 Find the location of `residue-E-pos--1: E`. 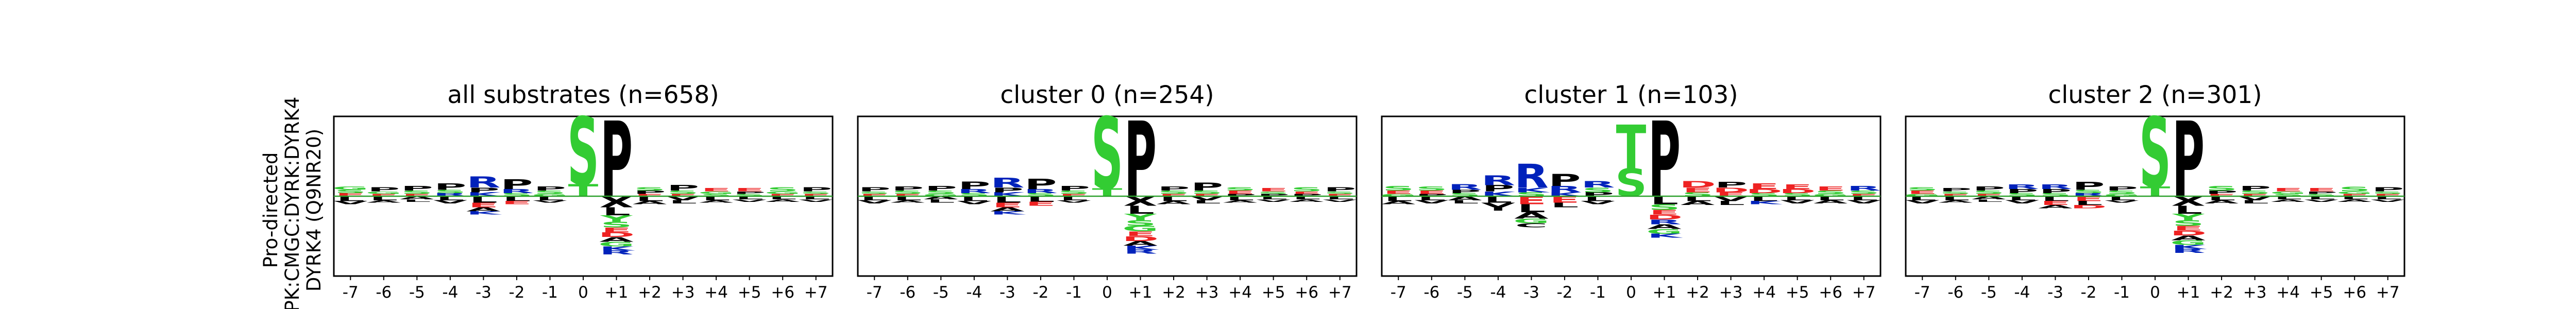

residue-E-pos--1: E is located at coordinates (1074, 195).